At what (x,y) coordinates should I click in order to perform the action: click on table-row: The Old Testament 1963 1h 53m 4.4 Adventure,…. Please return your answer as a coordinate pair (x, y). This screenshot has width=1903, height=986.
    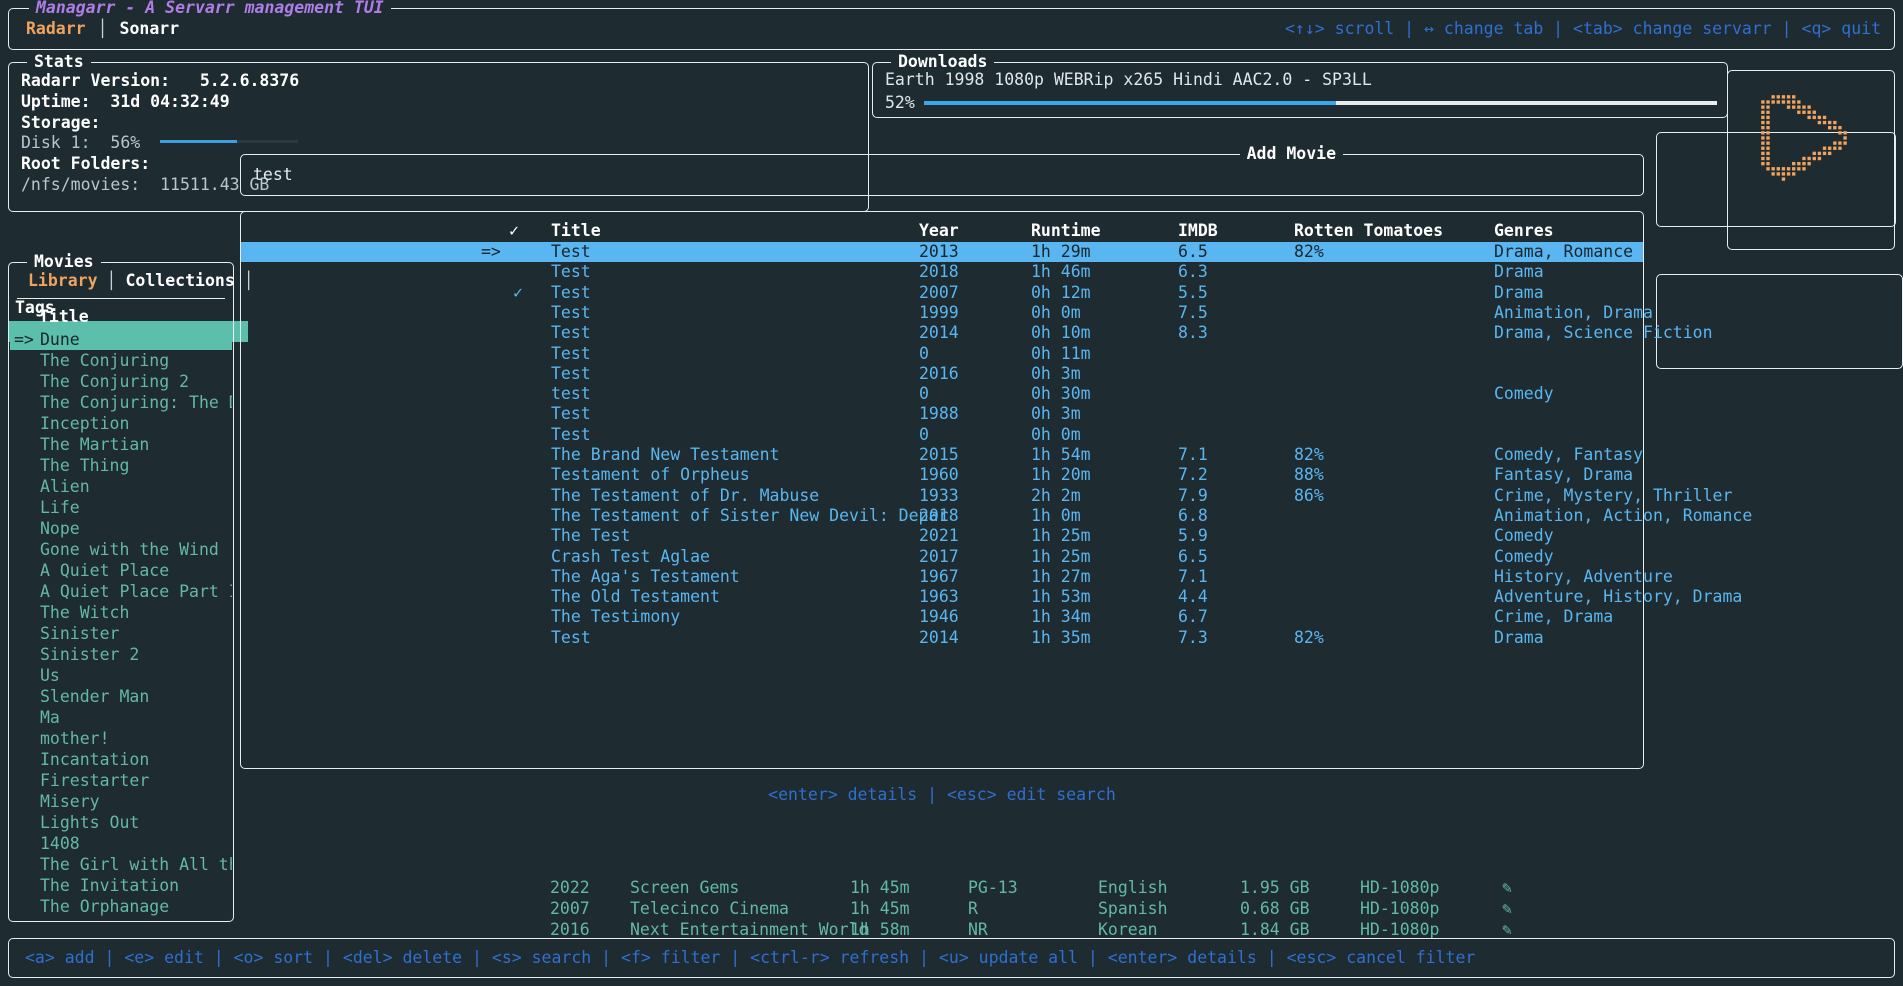
    Looking at the image, I should click on (991, 597).